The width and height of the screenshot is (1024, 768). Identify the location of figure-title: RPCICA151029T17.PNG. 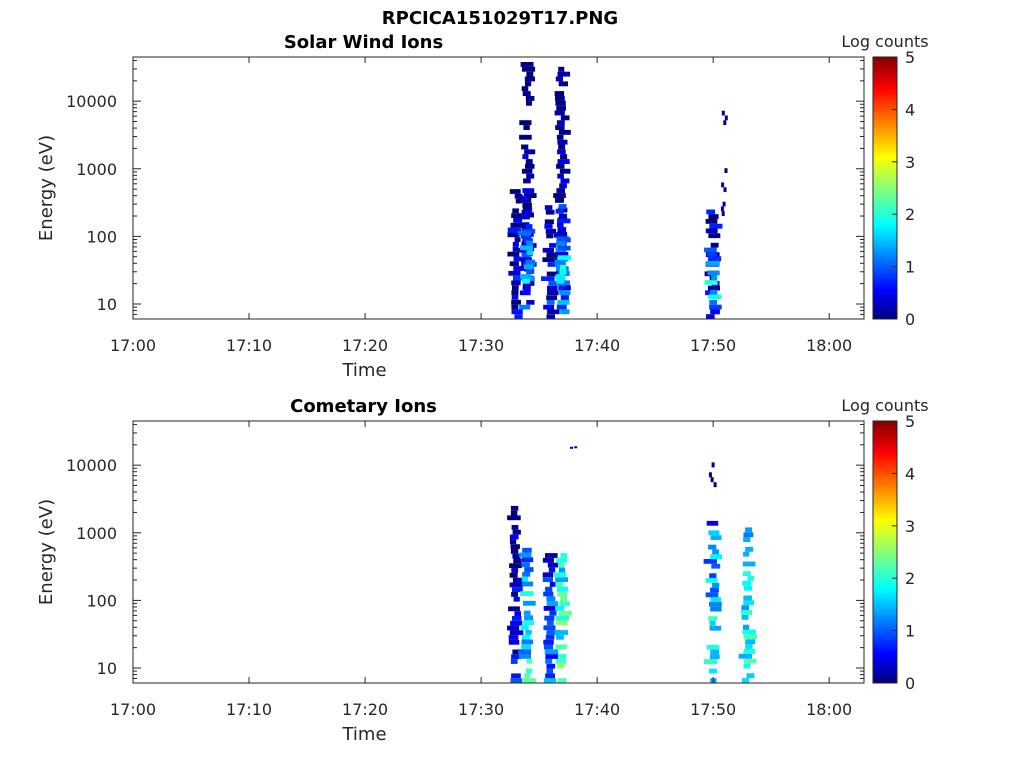
(500, 18).